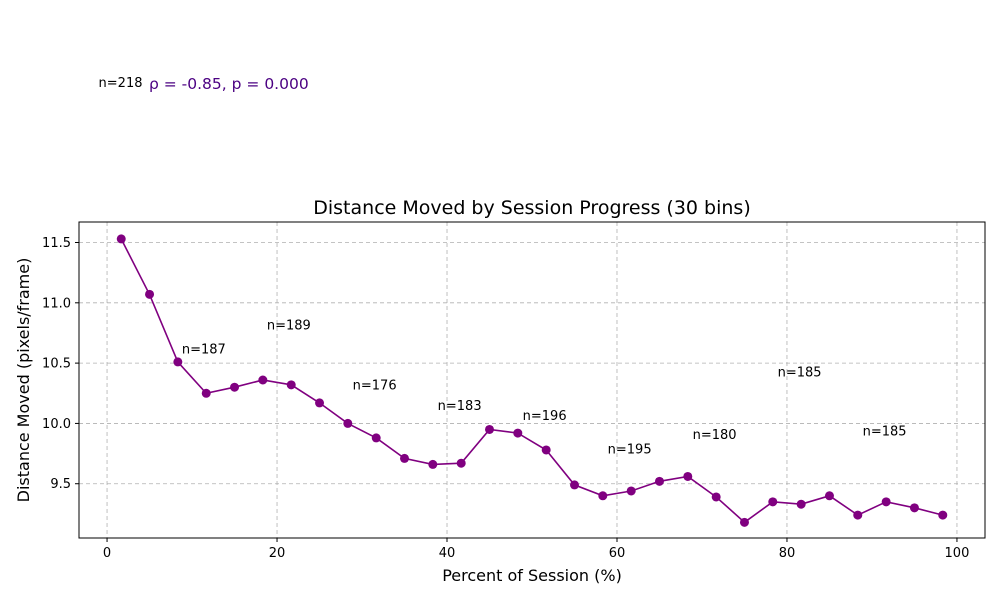 This screenshot has height=600, width=1000. I want to click on sample-count-label: n=195, so click(630, 450).